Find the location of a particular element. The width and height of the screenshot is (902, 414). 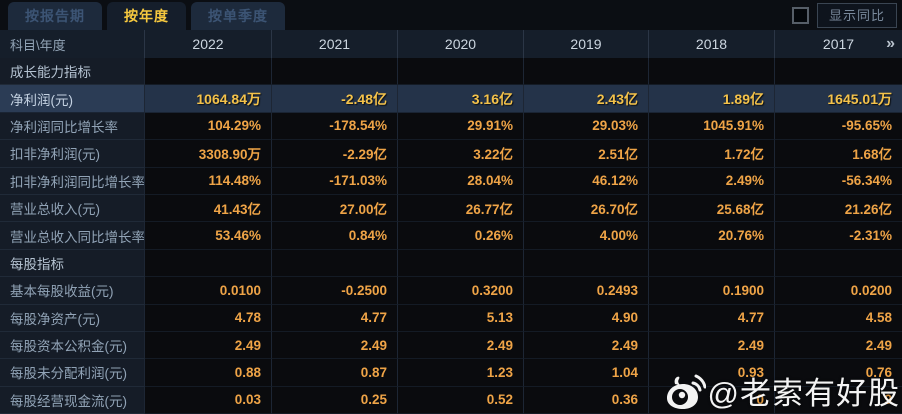

cell-value: 0.36 is located at coordinates (586, 400).